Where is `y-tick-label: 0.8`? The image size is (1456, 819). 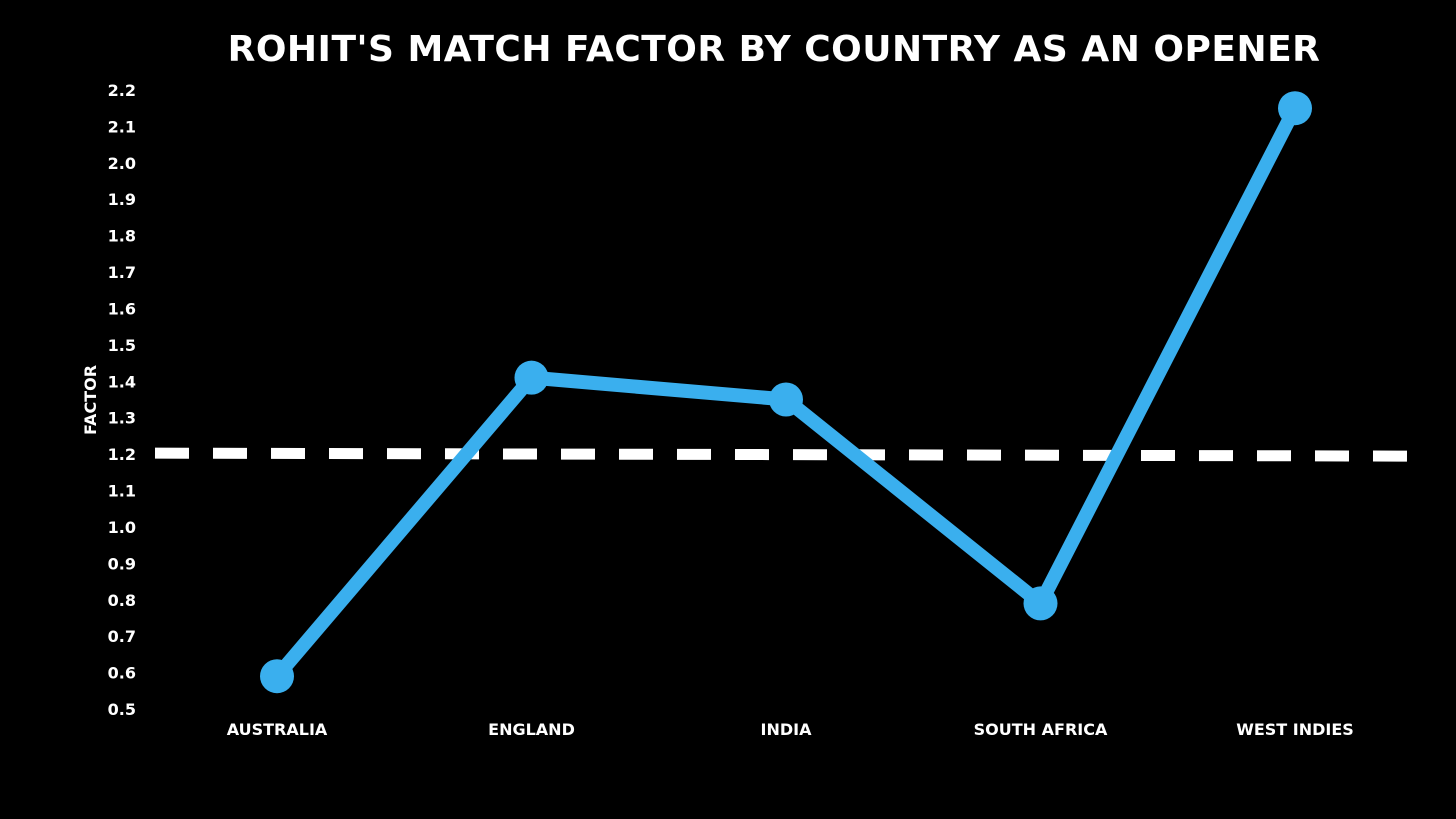 y-tick-label: 0.8 is located at coordinates (122, 600).